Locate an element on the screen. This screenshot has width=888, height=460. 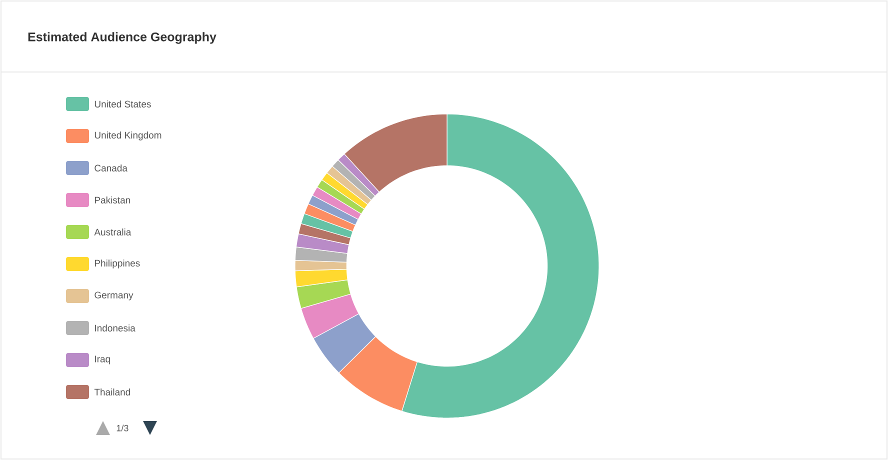
legend-label: Germany is located at coordinates (114, 296).